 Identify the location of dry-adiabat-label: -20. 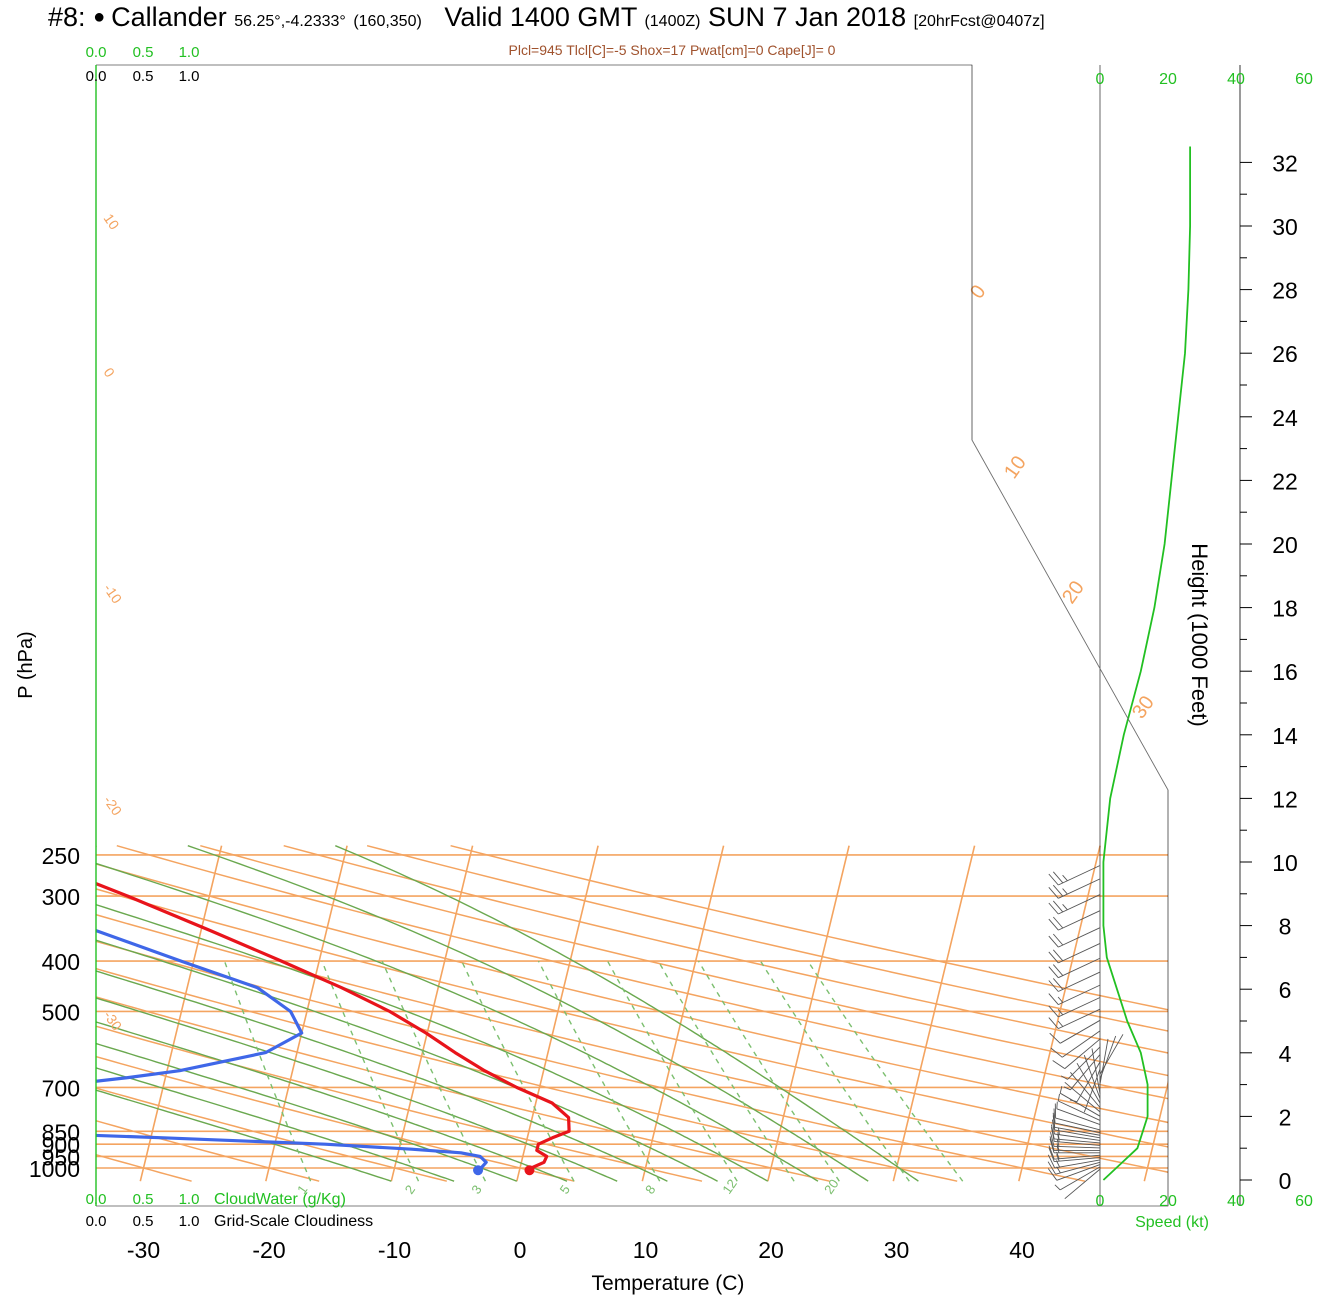
(113, 806).